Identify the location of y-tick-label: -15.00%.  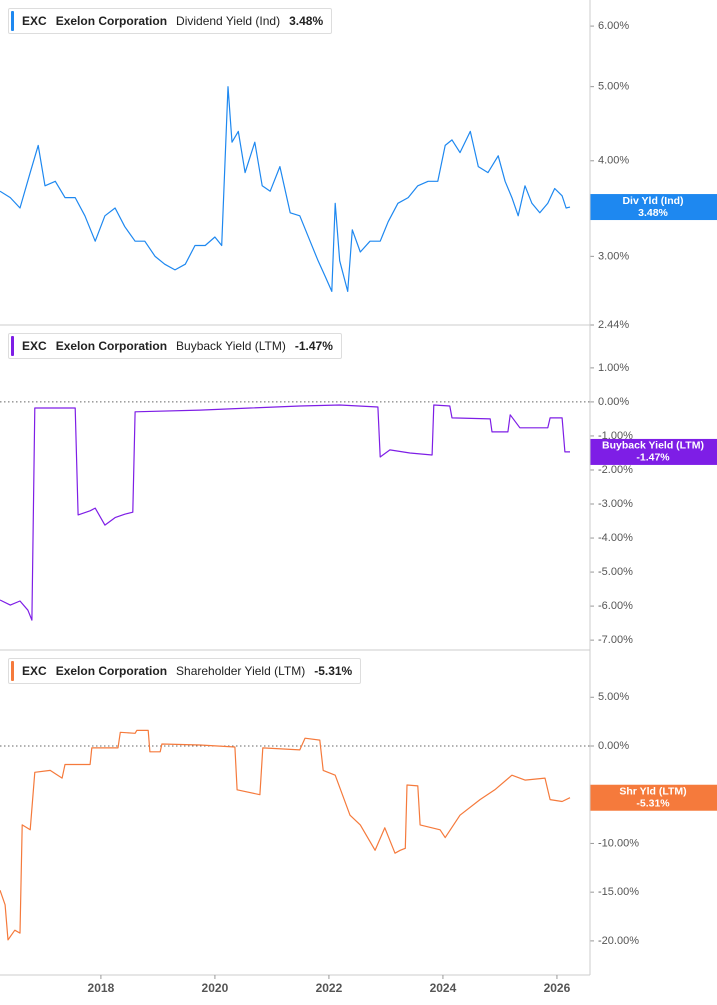
(618, 892).